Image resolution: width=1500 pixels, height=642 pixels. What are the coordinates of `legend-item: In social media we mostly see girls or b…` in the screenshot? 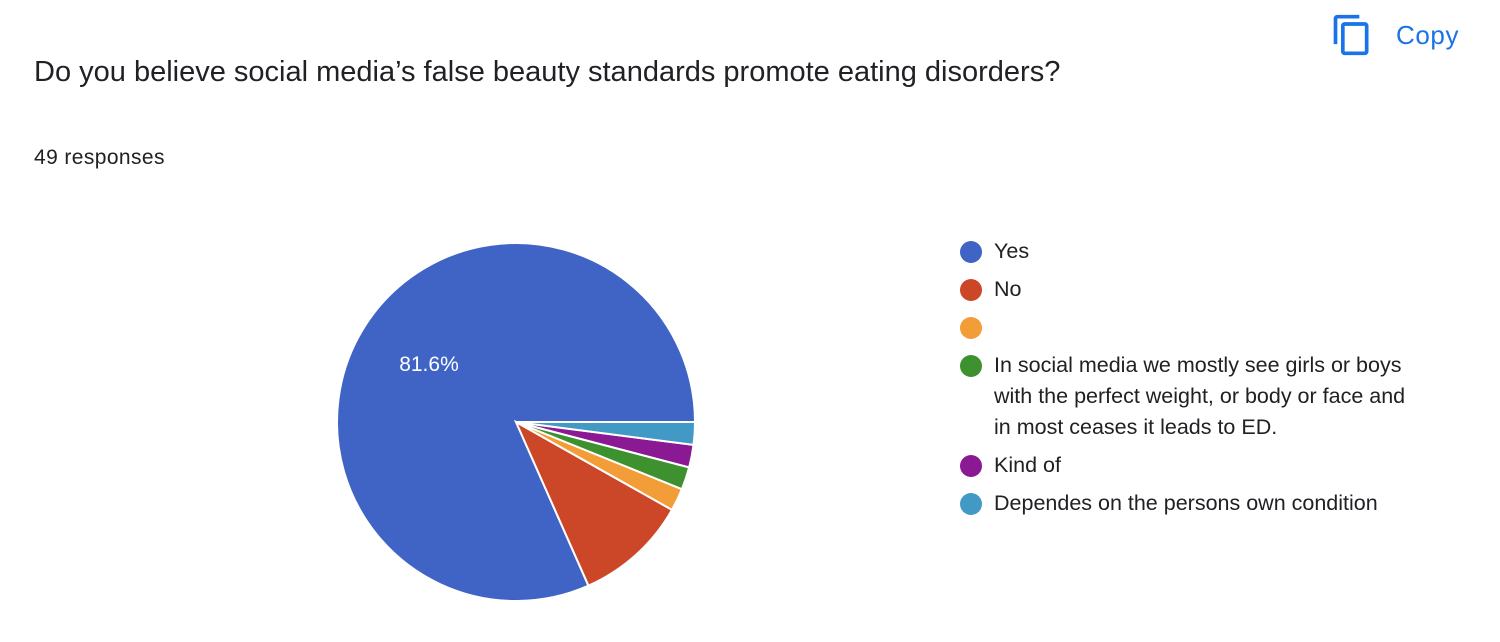 It's located at (1208, 396).